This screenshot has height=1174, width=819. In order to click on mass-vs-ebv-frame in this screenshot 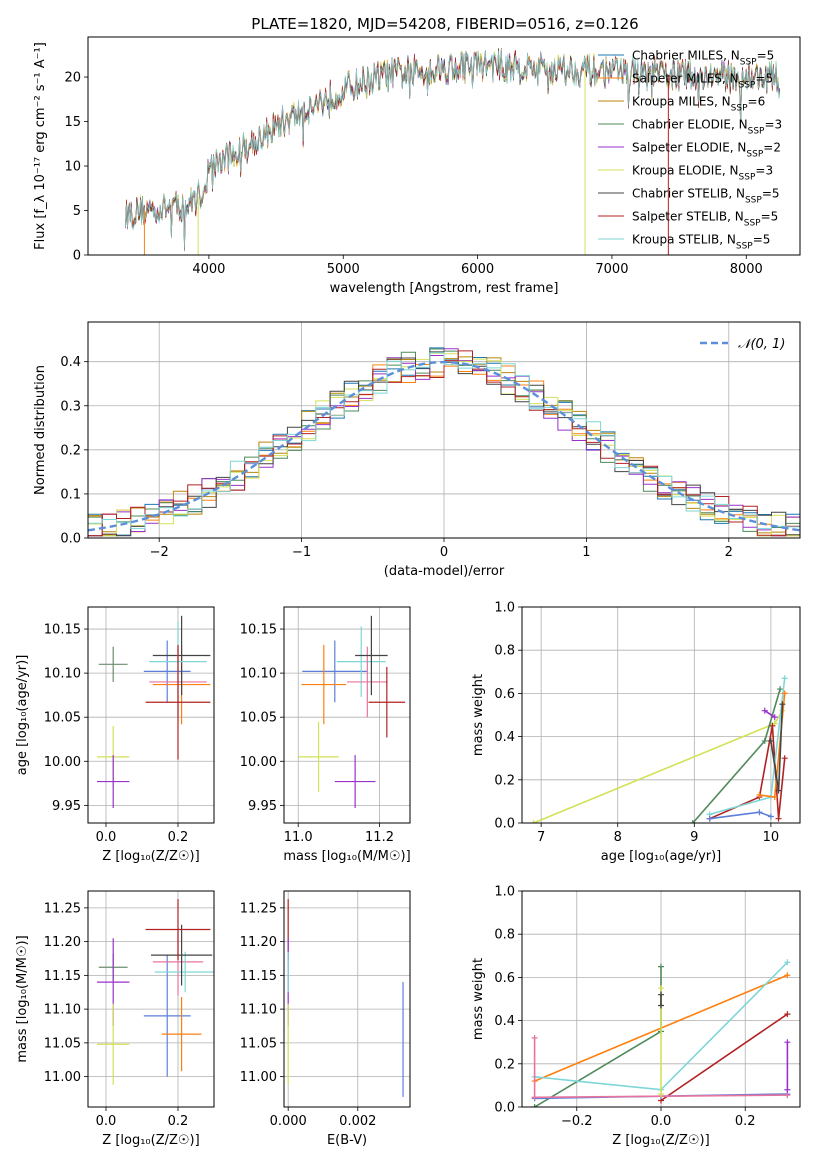, I will do `click(347, 999)`.